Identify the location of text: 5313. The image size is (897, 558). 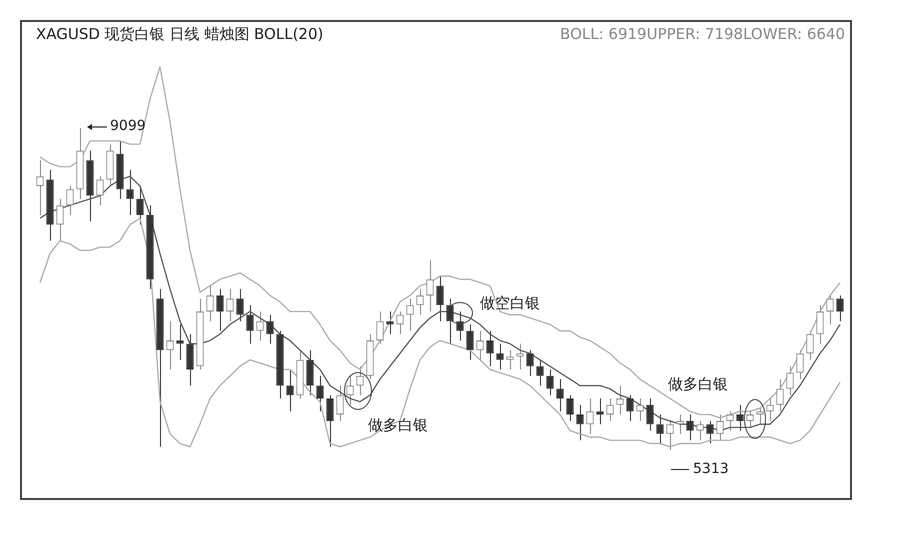
(711, 469).